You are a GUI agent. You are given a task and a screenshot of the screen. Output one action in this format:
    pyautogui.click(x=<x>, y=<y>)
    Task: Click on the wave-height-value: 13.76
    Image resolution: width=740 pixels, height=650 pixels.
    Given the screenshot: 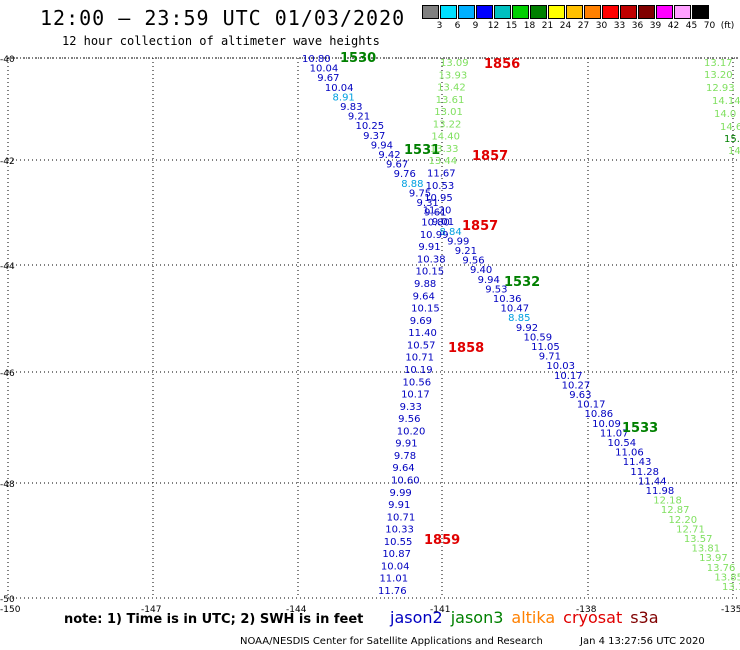 What is the action you would take?
    pyautogui.click(x=721, y=568)
    